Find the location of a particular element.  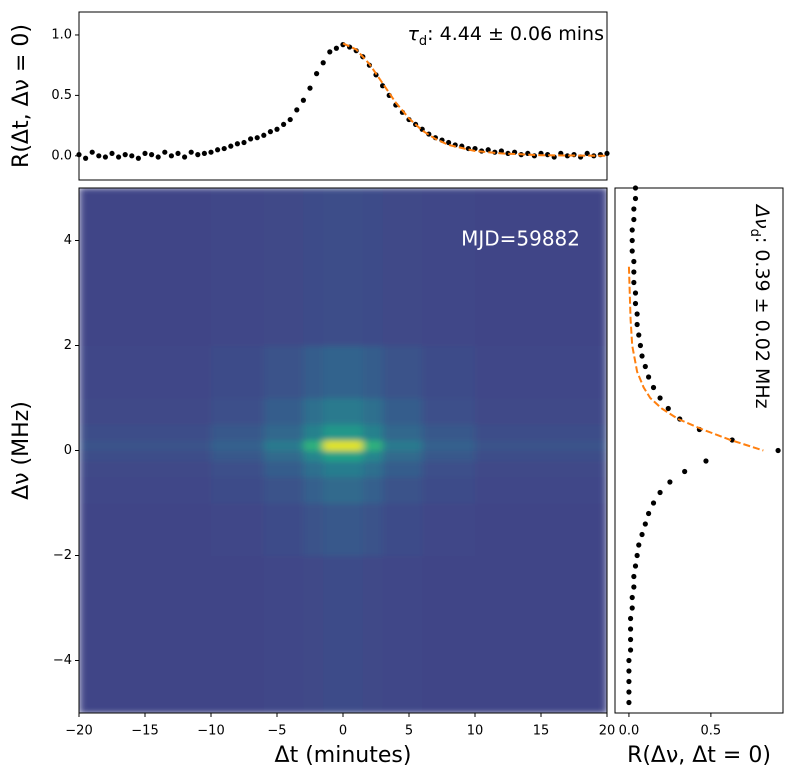

y-tick-label: 2 is located at coordinates (68, 345).